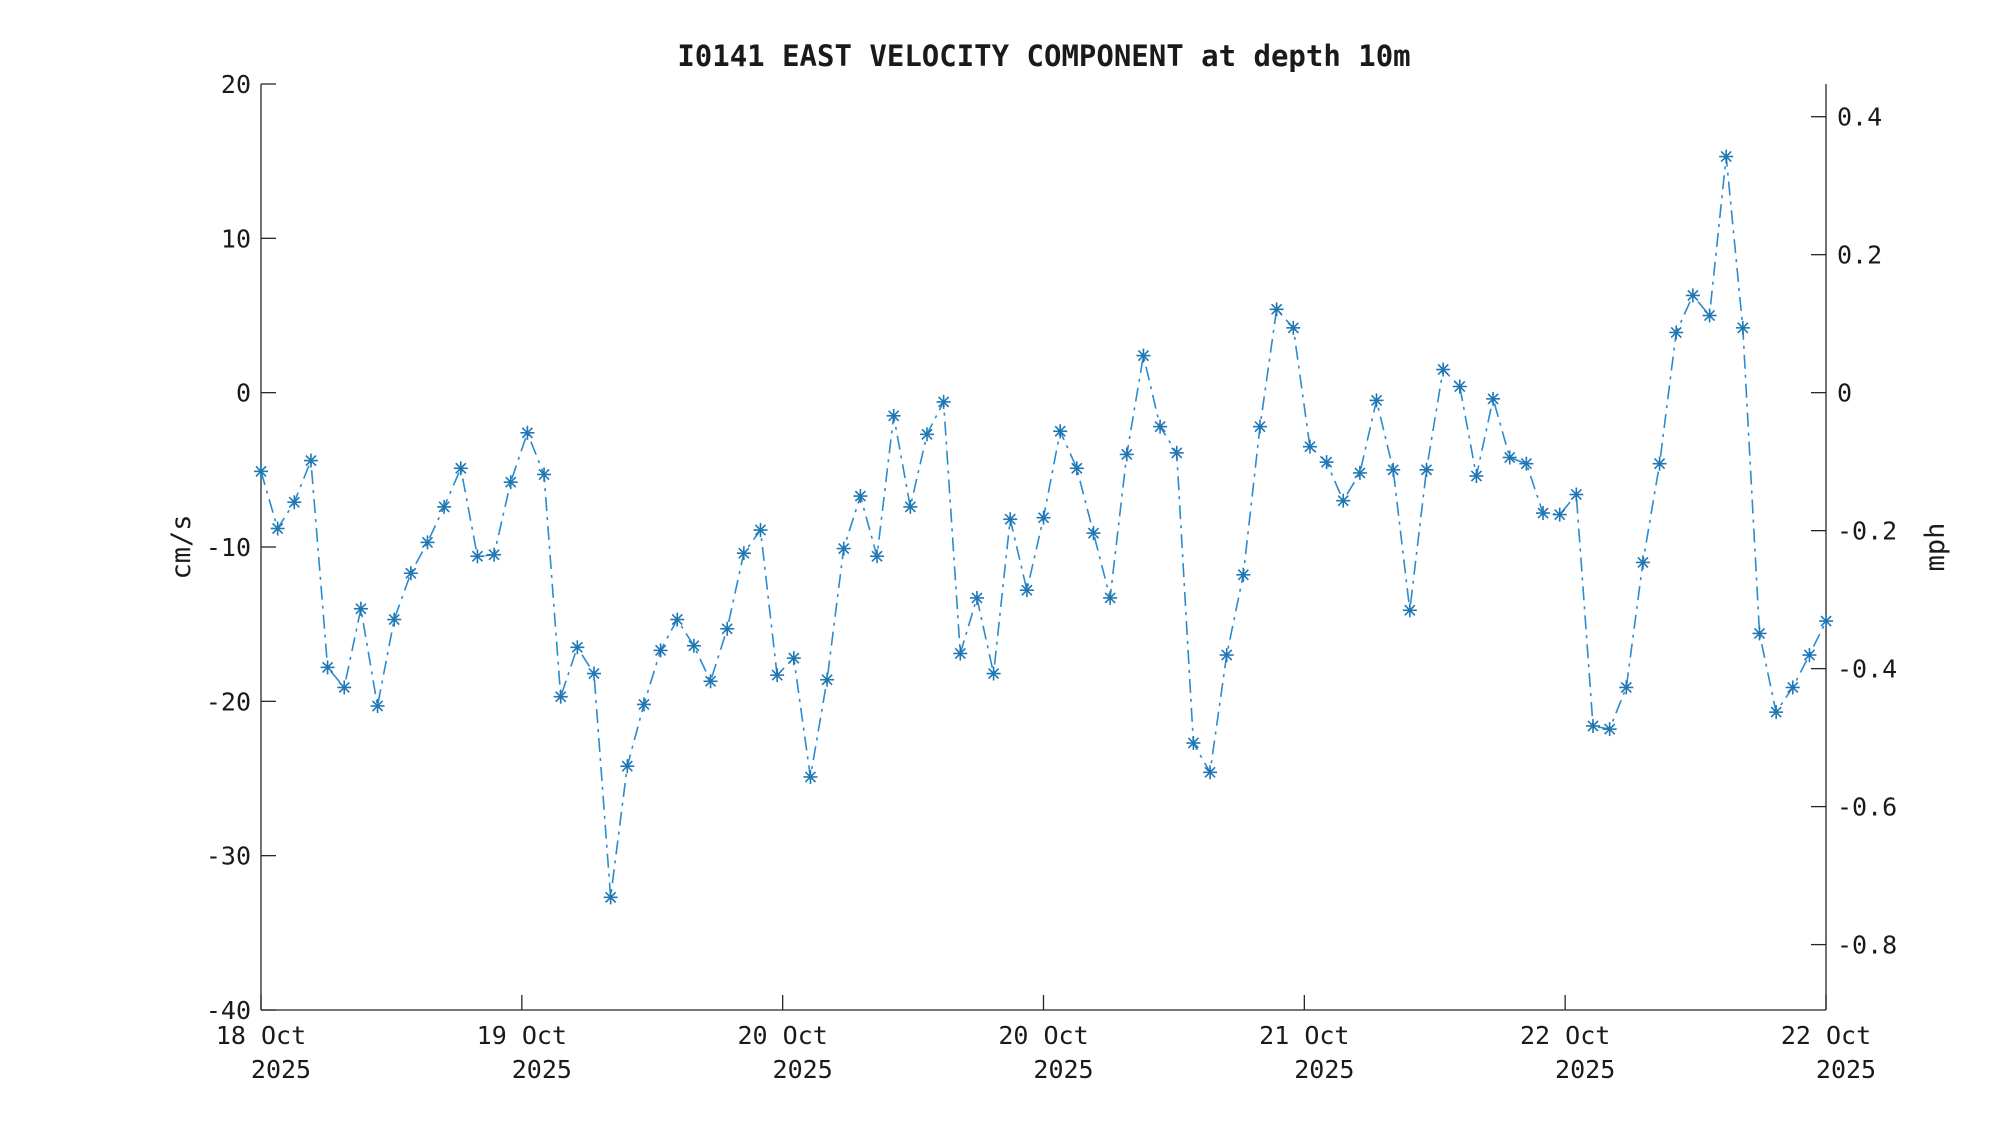 The height and width of the screenshot is (1125, 2000). Describe the element at coordinates (1859, 255) in the screenshot. I see `y2-tick-label: 0.2` at that location.